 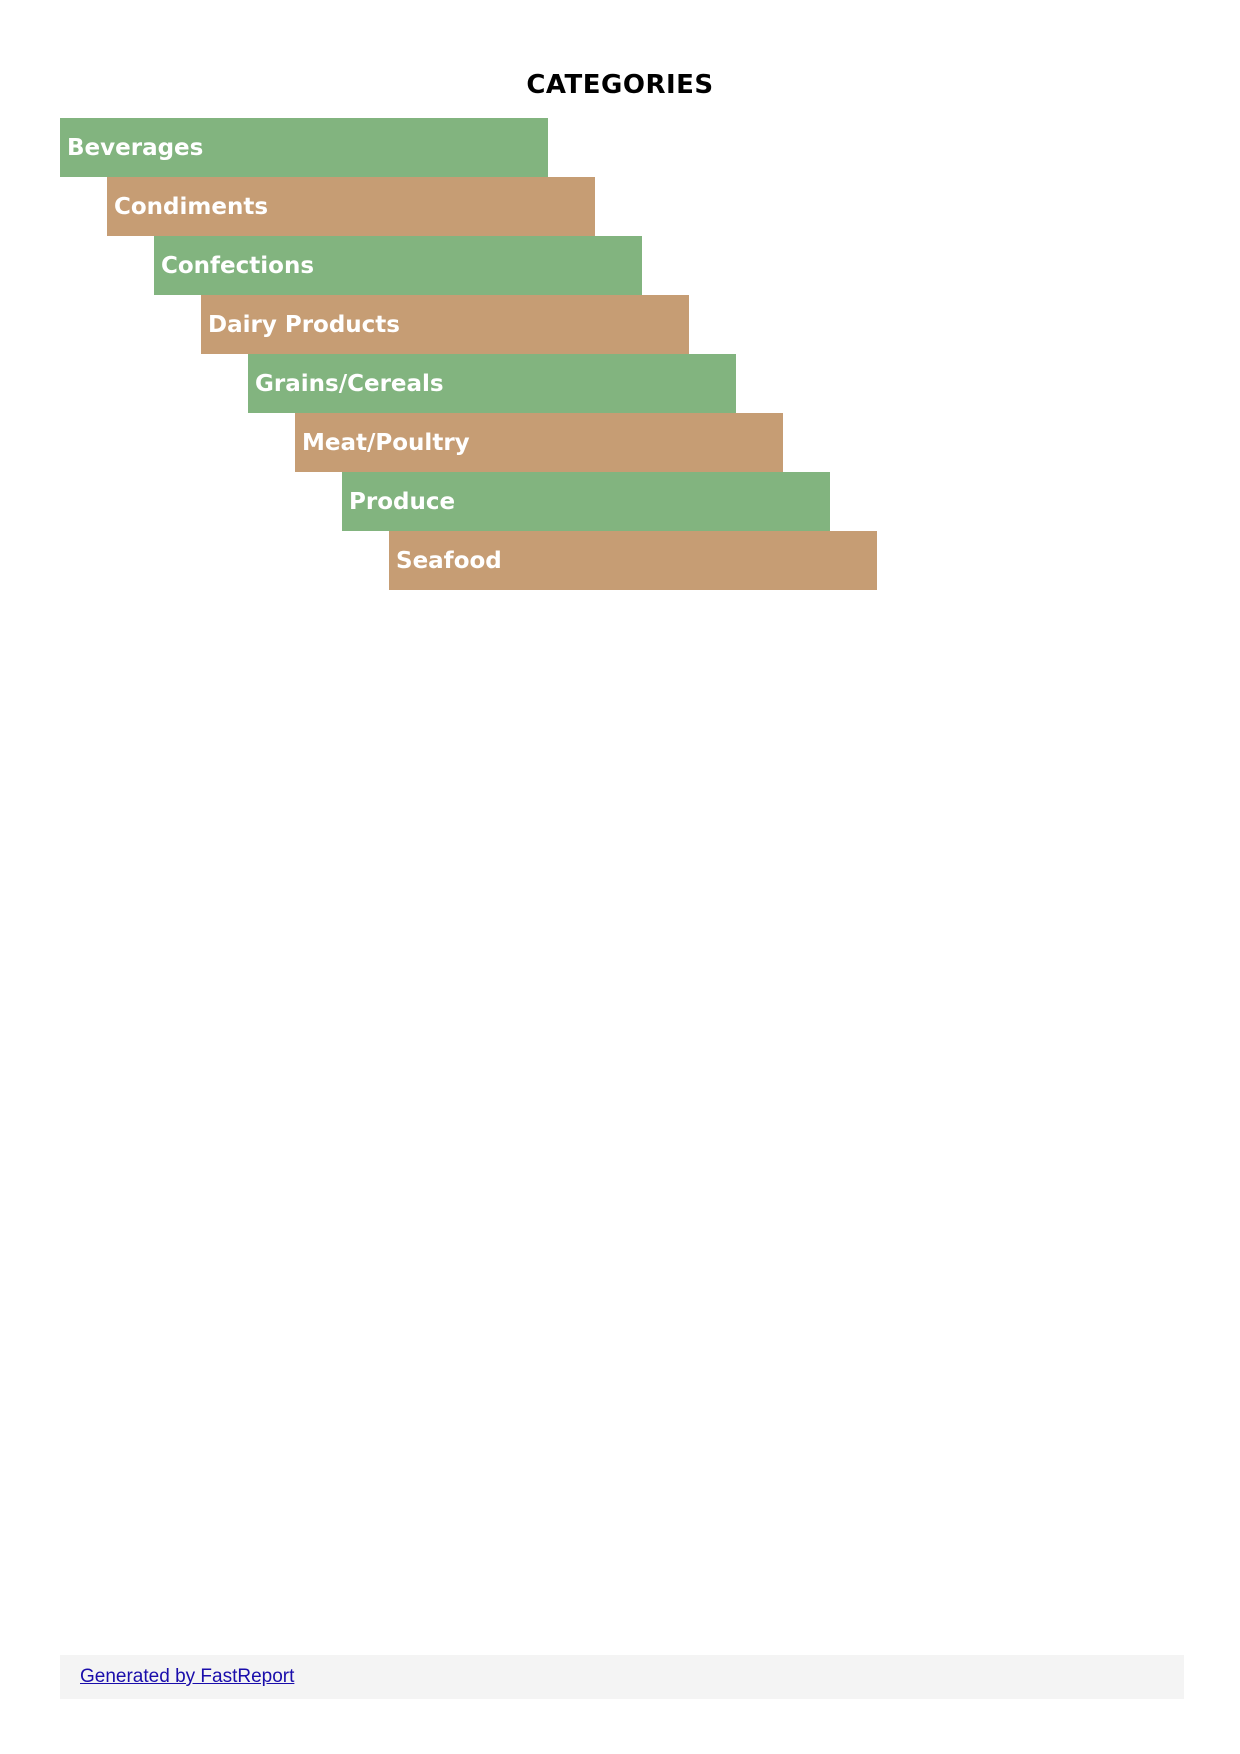 I want to click on category-band-seafood: Seafood, so click(x=633, y=560).